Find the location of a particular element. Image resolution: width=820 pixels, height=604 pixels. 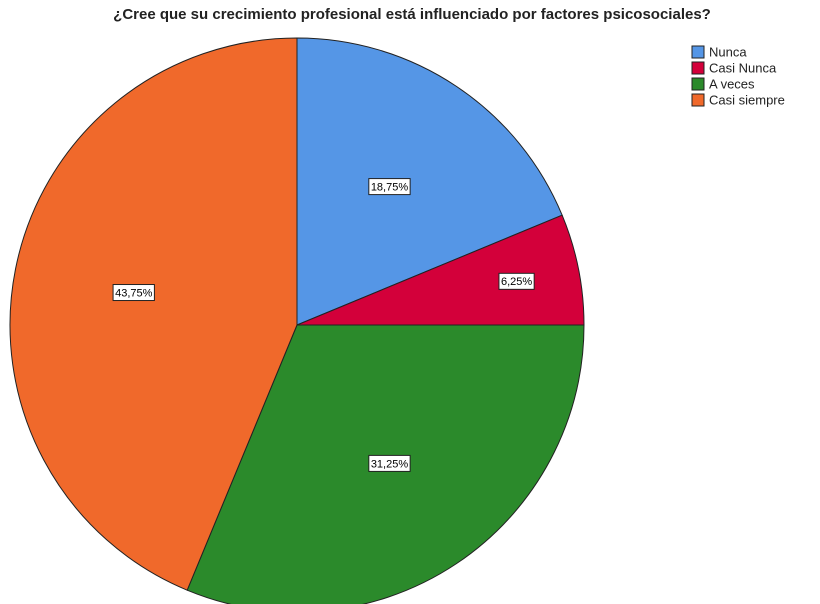

data-label-text: 6,25% is located at coordinates (516, 282).